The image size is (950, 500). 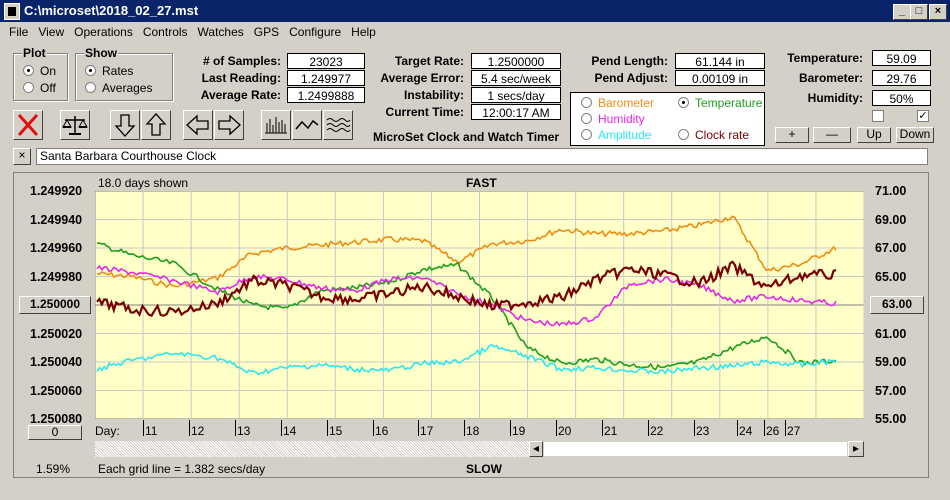 I want to click on pend-length-value: 61.144 in, so click(x=720, y=61).